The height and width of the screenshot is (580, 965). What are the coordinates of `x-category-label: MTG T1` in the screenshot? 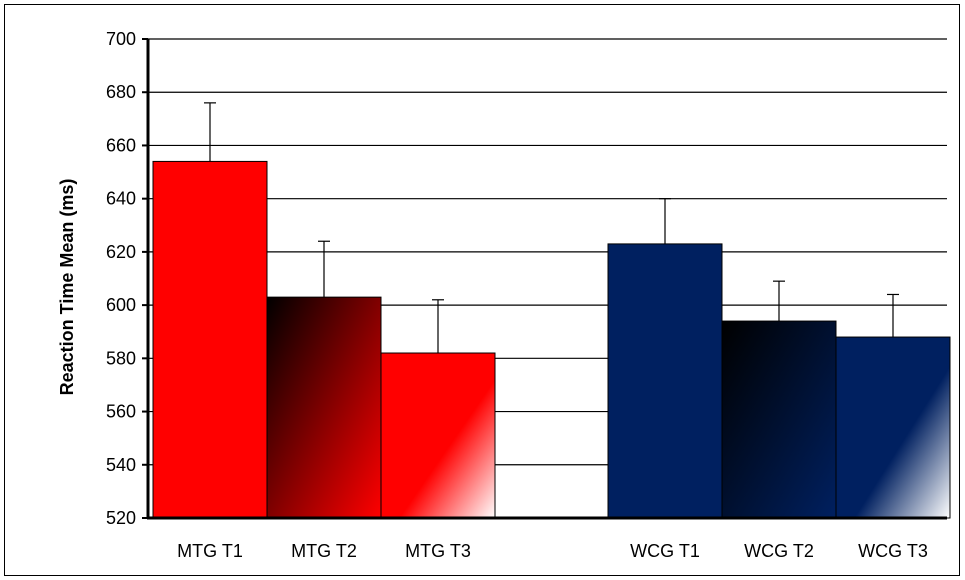 It's located at (210, 551).